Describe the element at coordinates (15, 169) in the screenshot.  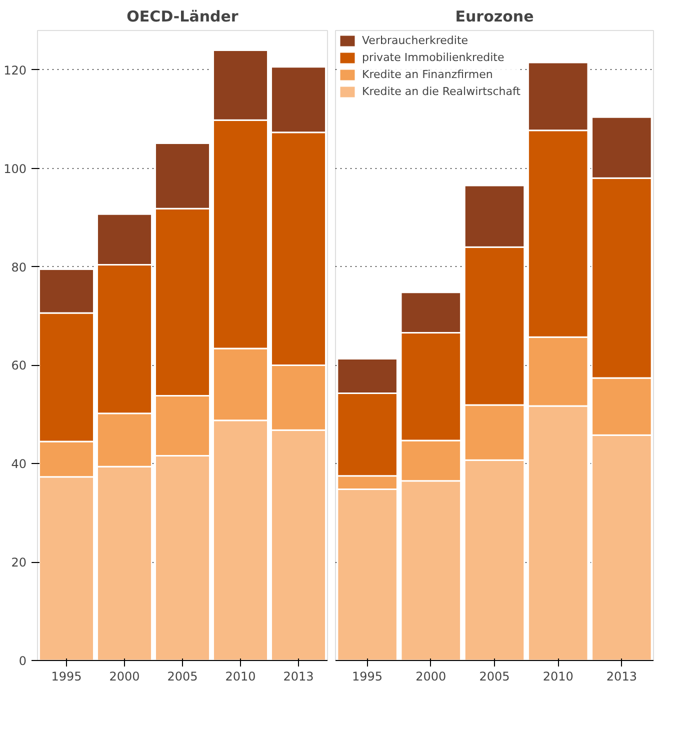
I see `y-tick-label: 100` at that location.